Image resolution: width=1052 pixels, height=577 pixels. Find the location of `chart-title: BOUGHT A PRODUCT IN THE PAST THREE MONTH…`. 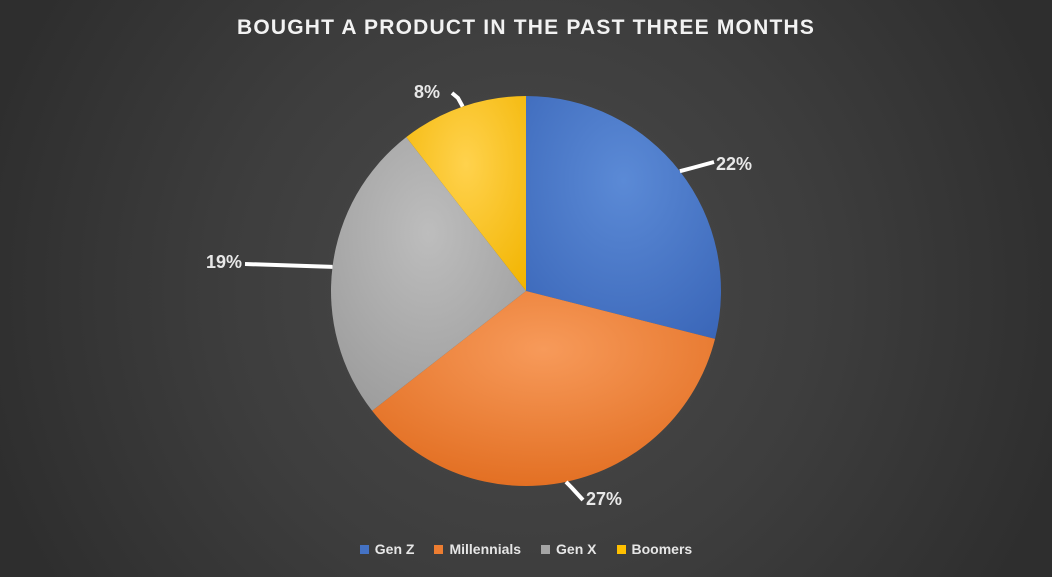

chart-title: BOUGHT A PRODUCT IN THE PAST THREE MONTH… is located at coordinates (526, 27).